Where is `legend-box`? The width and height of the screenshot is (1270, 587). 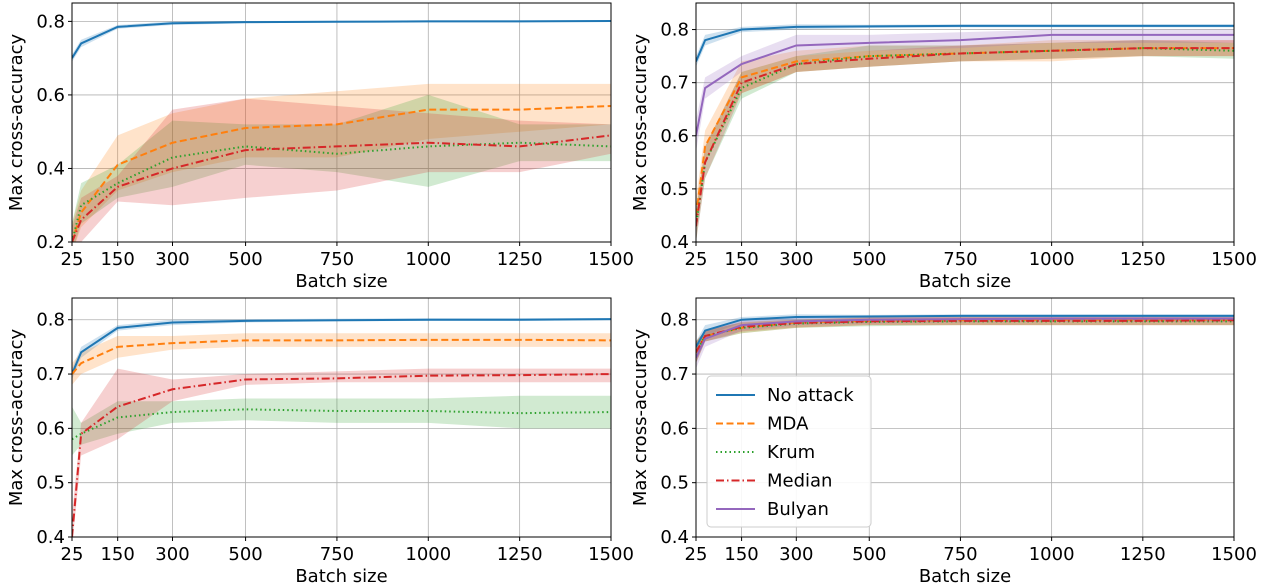 legend-box is located at coordinates (789, 451).